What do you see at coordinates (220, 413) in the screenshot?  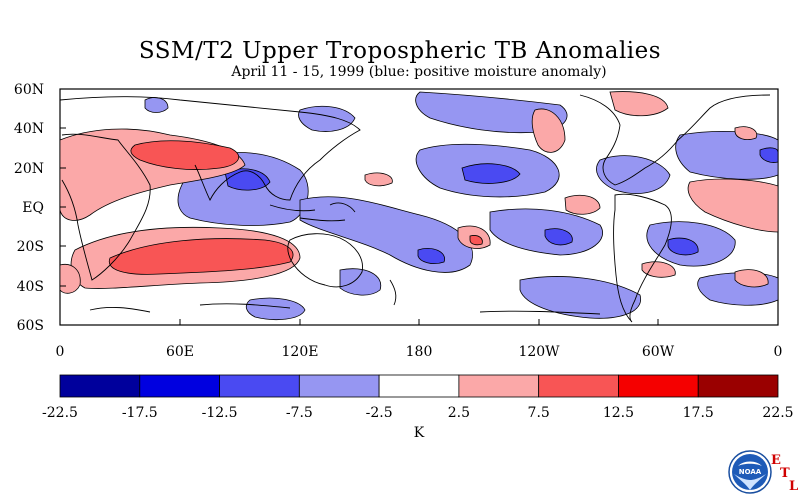 I see `colorbar-tick-label: -12.5` at bounding box center [220, 413].